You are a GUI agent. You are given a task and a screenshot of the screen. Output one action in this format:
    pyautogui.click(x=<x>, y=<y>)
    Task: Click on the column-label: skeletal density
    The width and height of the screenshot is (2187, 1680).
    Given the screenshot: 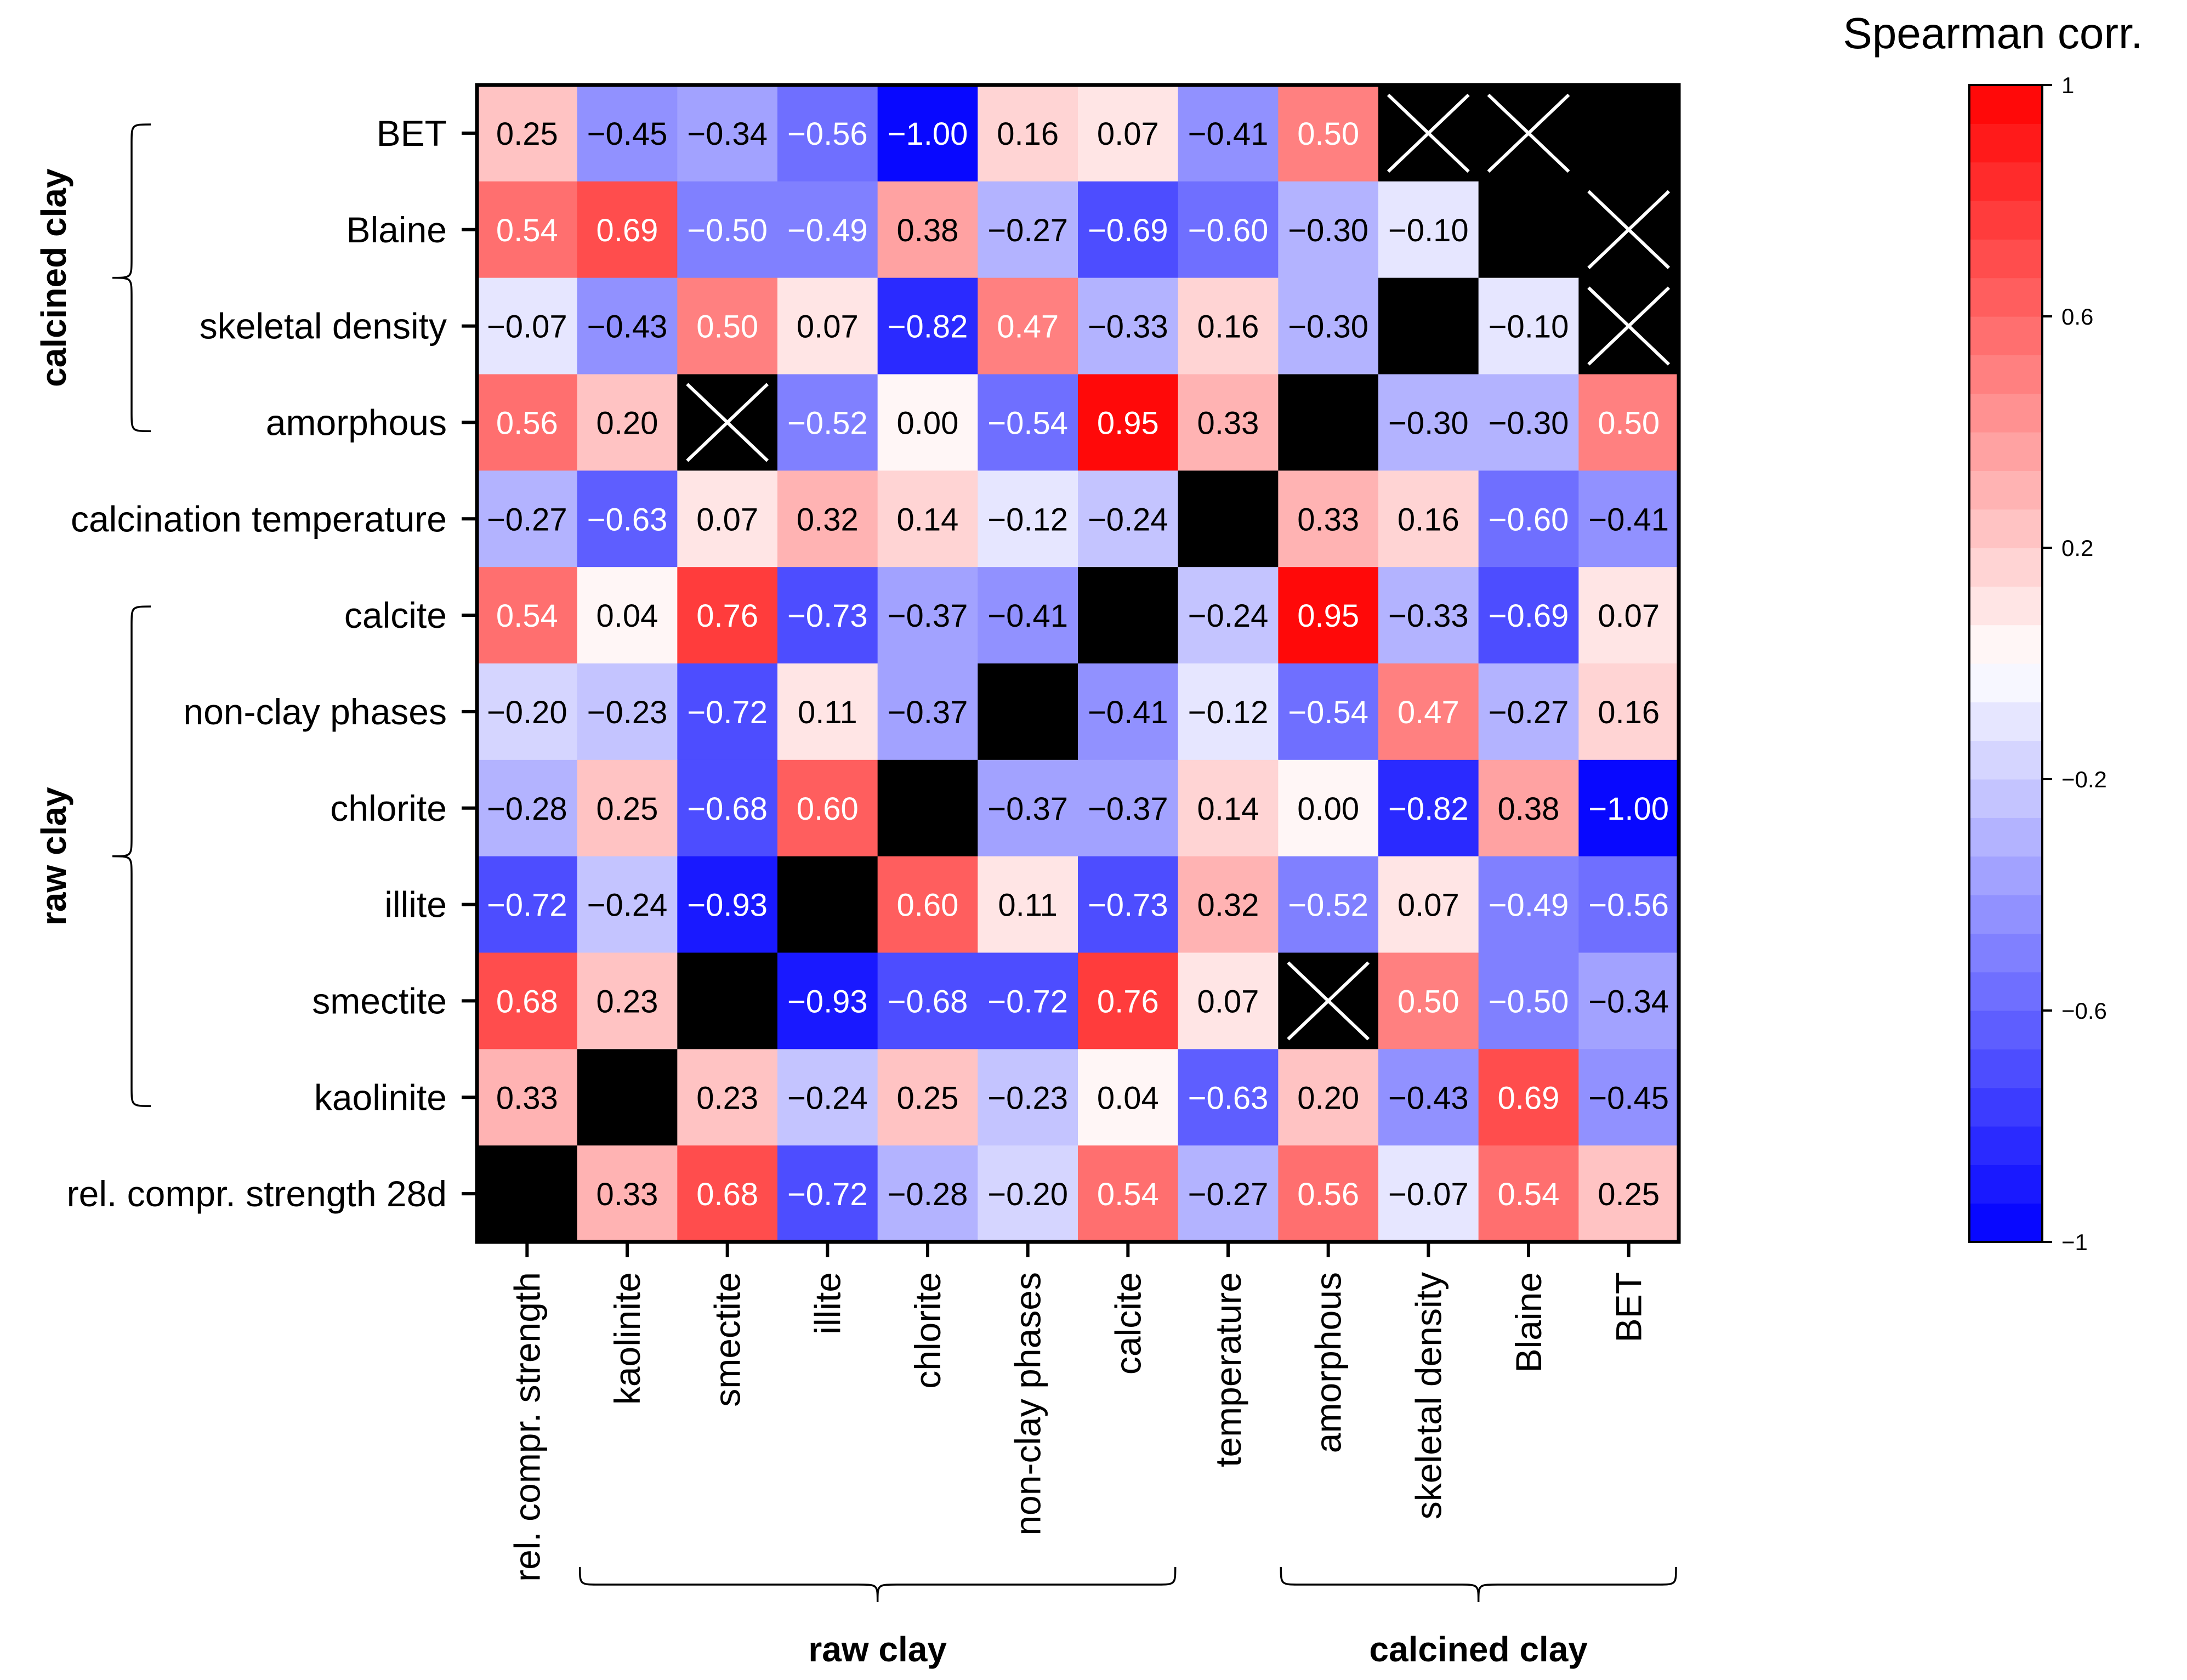 What is the action you would take?
    pyautogui.click(x=1428, y=1395)
    